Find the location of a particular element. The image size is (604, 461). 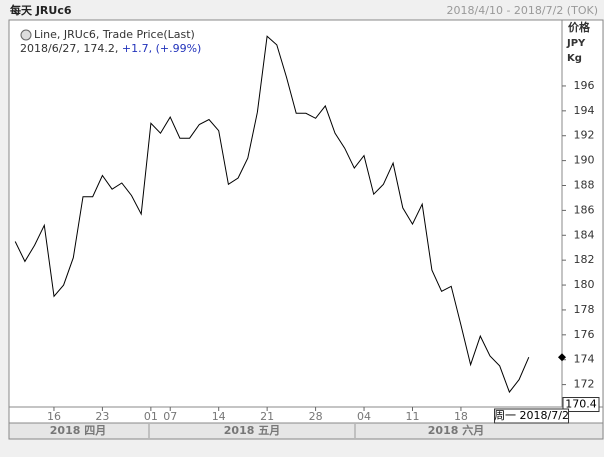

date-range: 2018/4/10 - 2018/7/2 (TOK) is located at coordinates (522, 10).